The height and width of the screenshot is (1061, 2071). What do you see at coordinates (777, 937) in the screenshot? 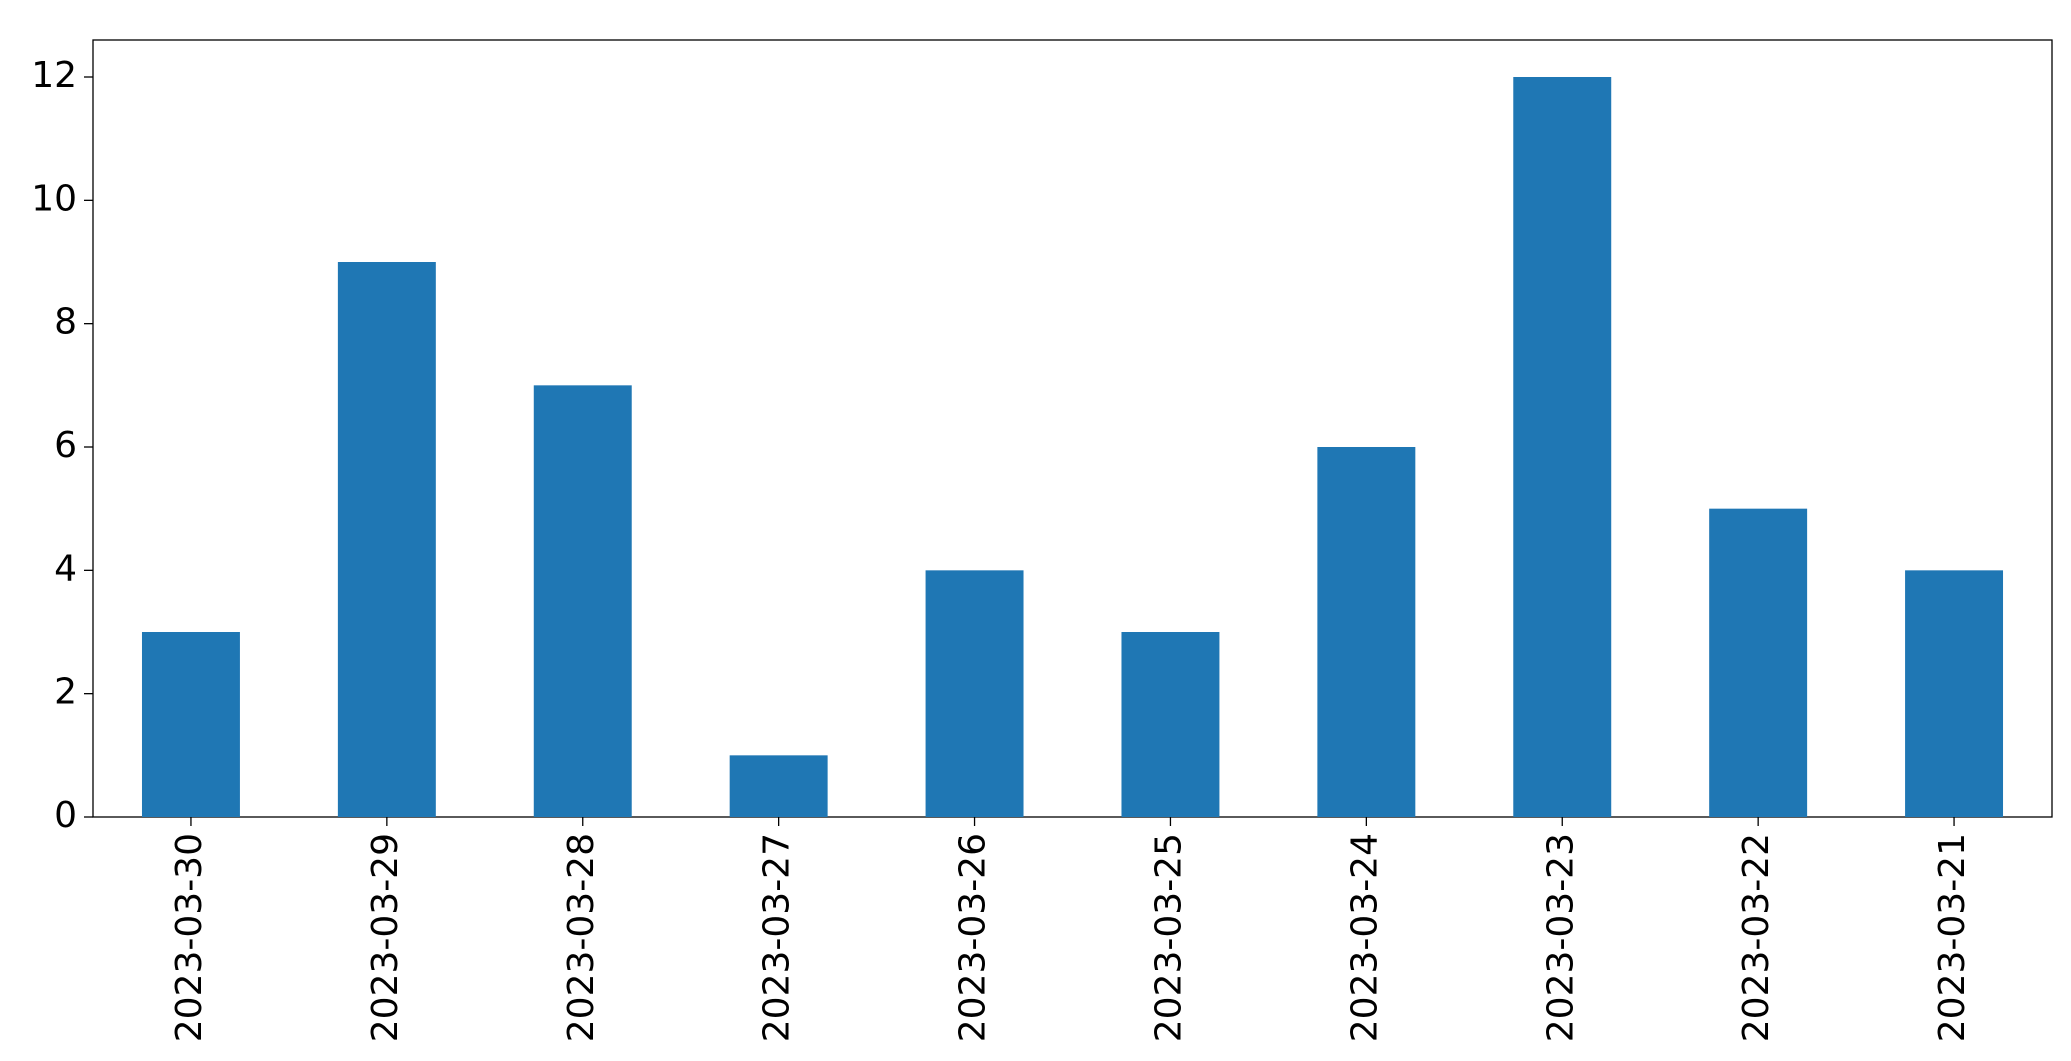
I see `x-tick-label: 2023-03-27` at bounding box center [777, 937].